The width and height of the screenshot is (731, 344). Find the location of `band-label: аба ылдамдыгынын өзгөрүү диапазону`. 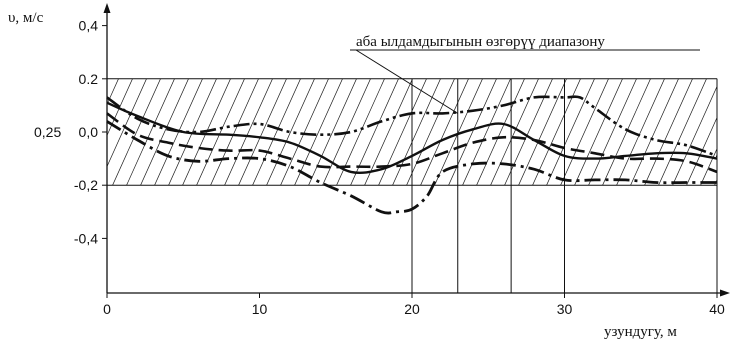

band-label: аба ылдамдыгынын өзгөрүү диапазону is located at coordinates (480, 42).